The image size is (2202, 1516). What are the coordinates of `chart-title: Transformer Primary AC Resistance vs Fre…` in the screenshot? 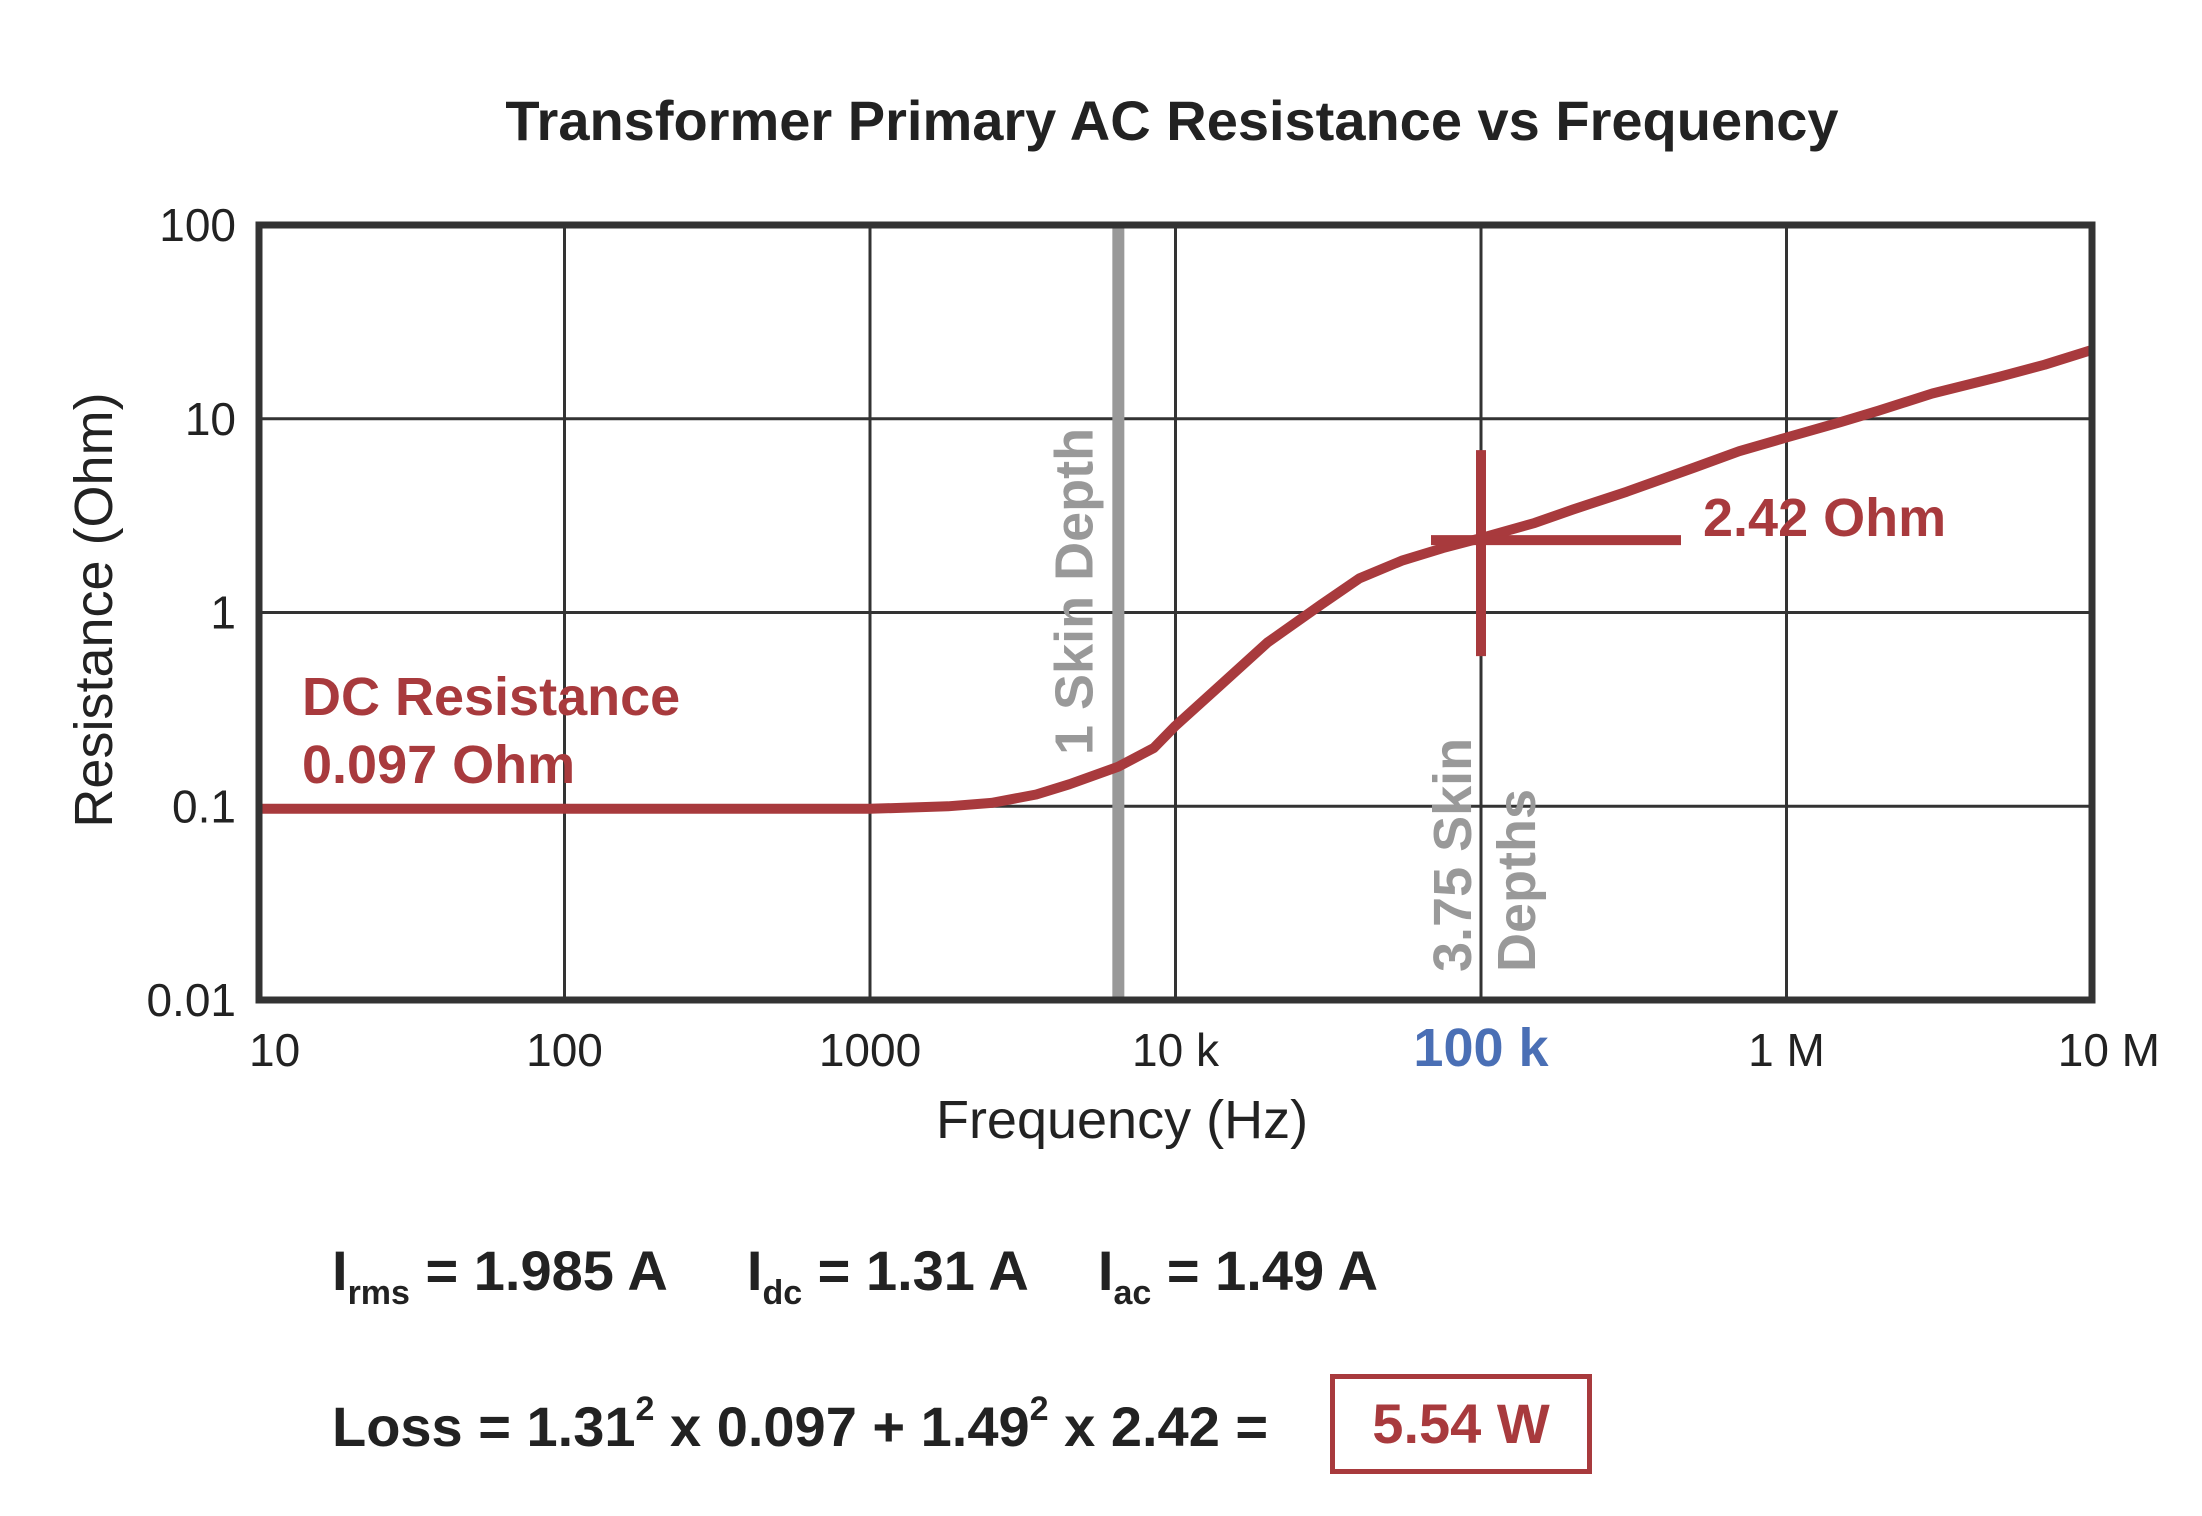 It's located at (1171, 120).